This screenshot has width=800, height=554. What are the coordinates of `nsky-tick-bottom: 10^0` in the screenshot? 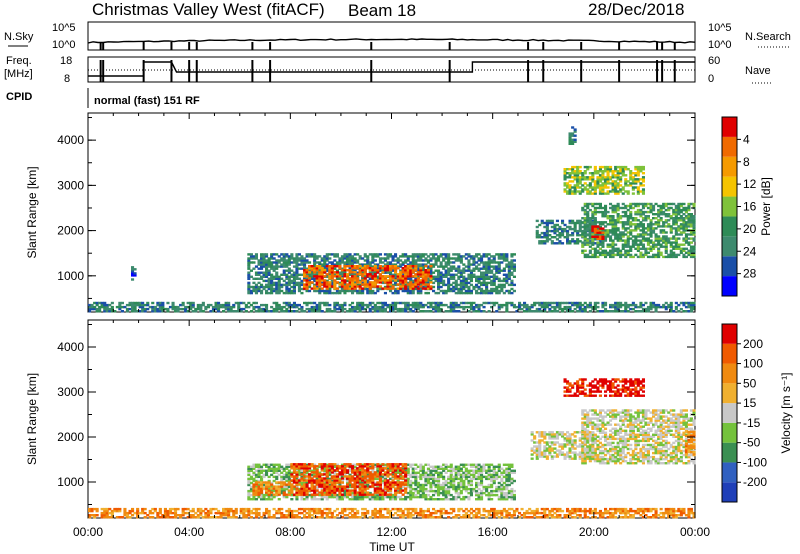 It's located at (64, 45).